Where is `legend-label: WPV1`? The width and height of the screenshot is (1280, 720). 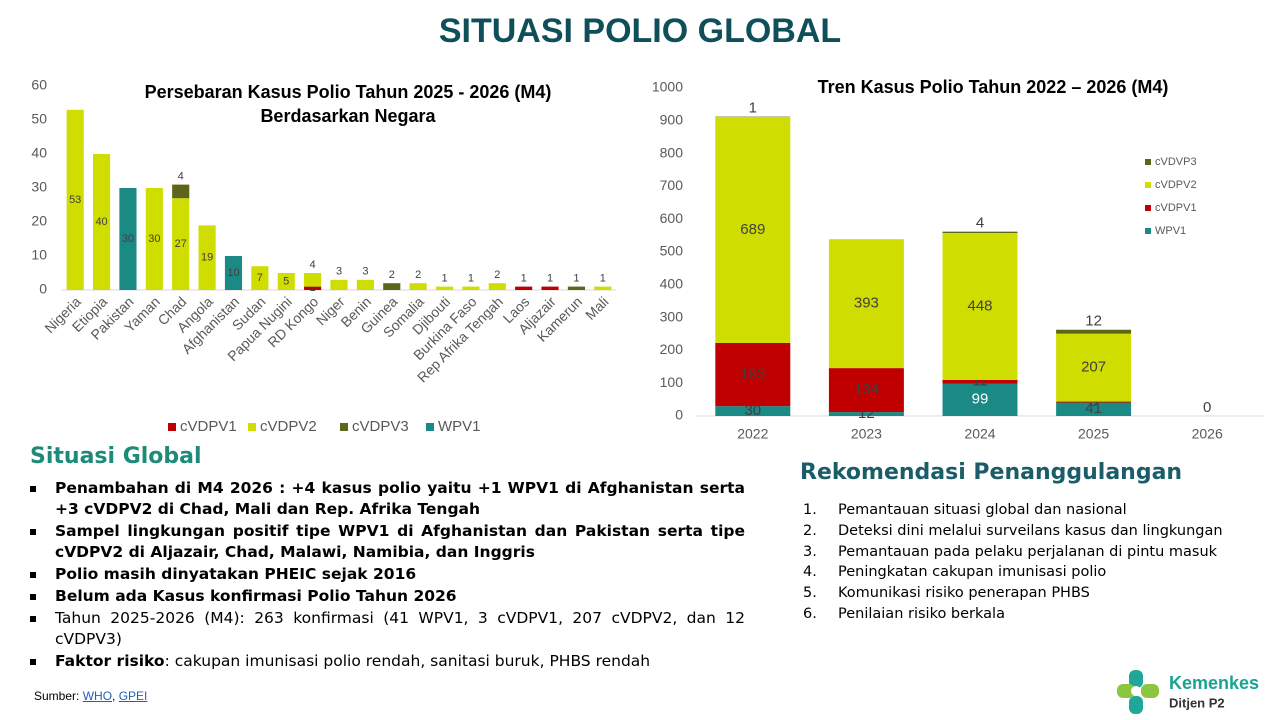
legend-label: WPV1 is located at coordinates (1170, 231).